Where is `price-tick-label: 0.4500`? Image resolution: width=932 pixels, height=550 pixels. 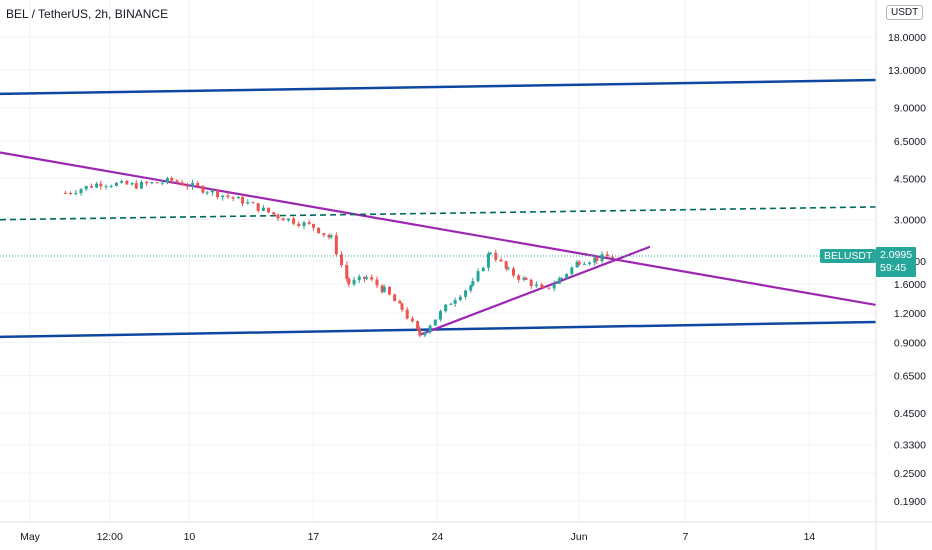
price-tick-label: 0.4500 is located at coordinates (910, 414).